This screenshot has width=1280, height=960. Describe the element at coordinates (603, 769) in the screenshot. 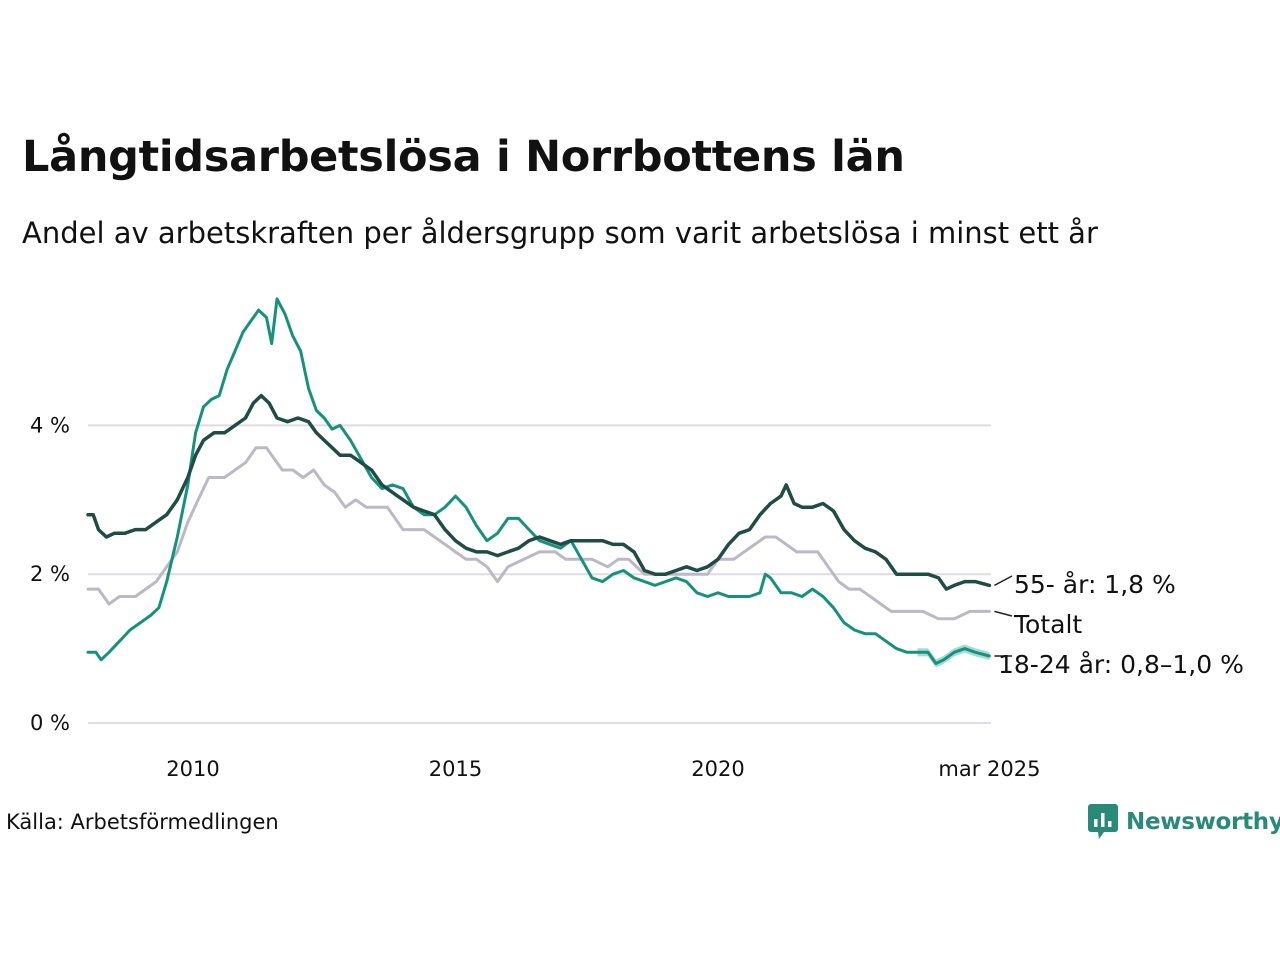

I see `x-axis-ticks: 2010 2015 2020 mar 2025` at that location.